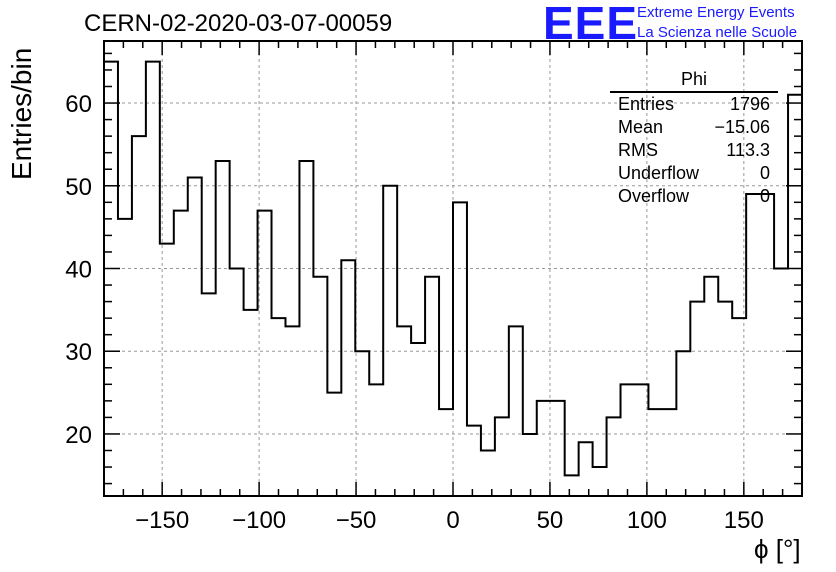 This screenshot has width=836, height=572. Describe the element at coordinates (742, 127) in the screenshot. I see `stats-value: −15.06` at that location.